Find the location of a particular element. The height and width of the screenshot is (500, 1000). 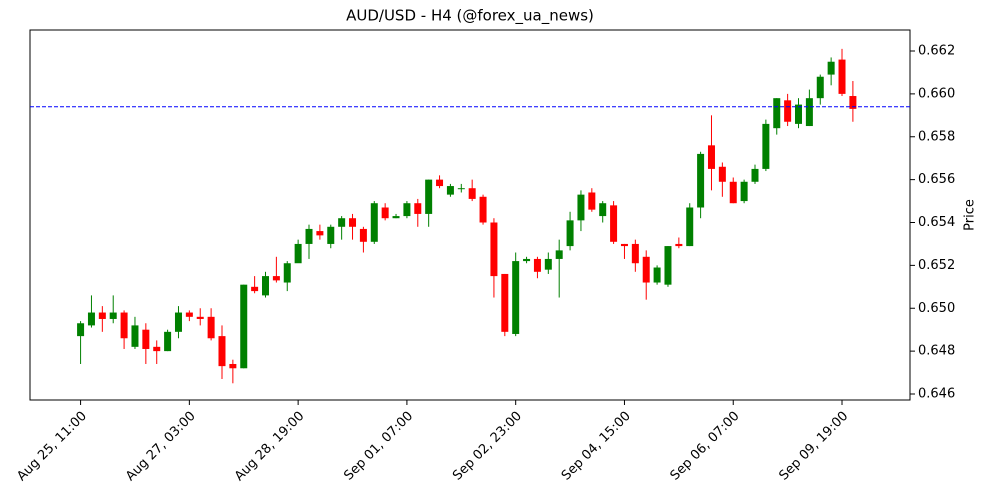

x-tick-label: Sep 06, 07:00 is located at coordinates (705, 446).